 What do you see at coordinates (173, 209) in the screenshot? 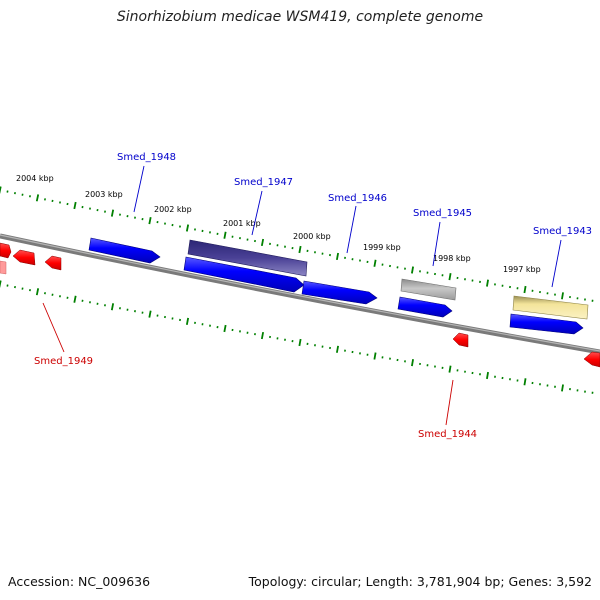
I see `scale-label: 2002 kbp` at bounding box center [173, 209].